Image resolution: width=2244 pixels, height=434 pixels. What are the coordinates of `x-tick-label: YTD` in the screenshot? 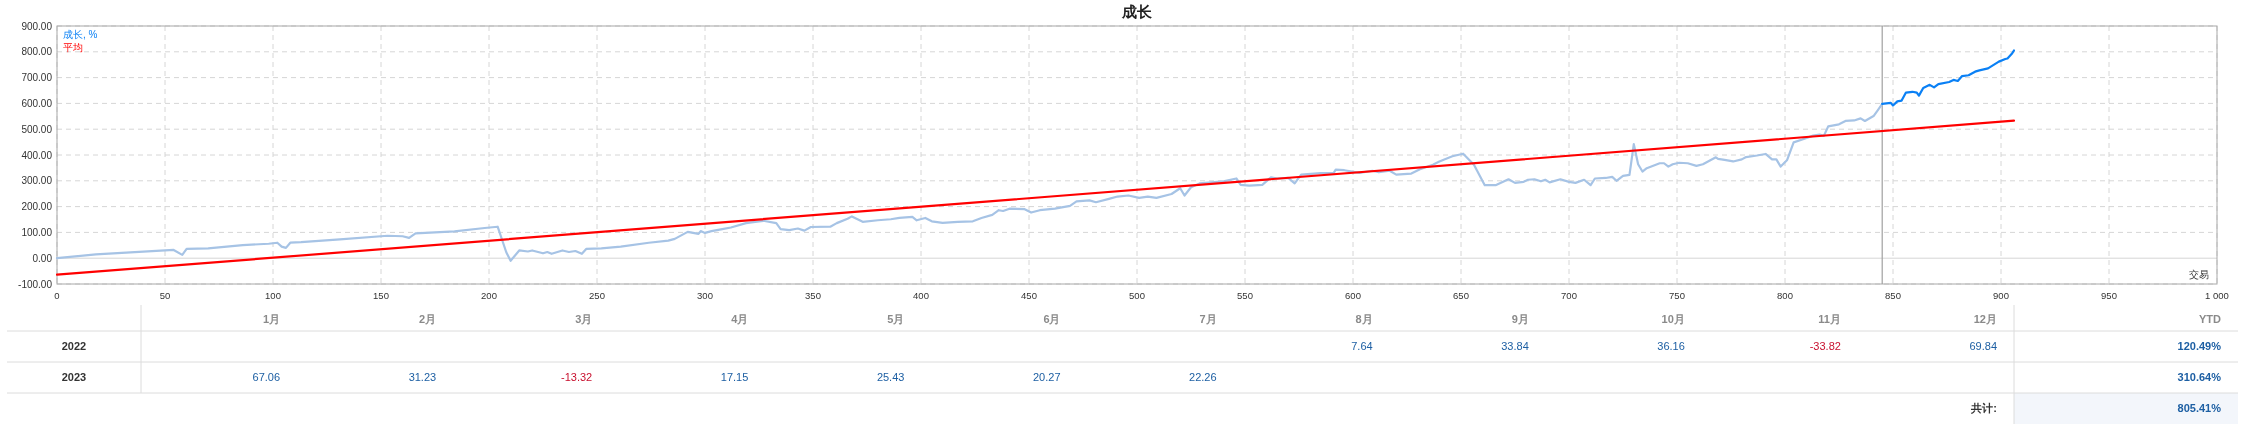 It's located at (2210, 318).